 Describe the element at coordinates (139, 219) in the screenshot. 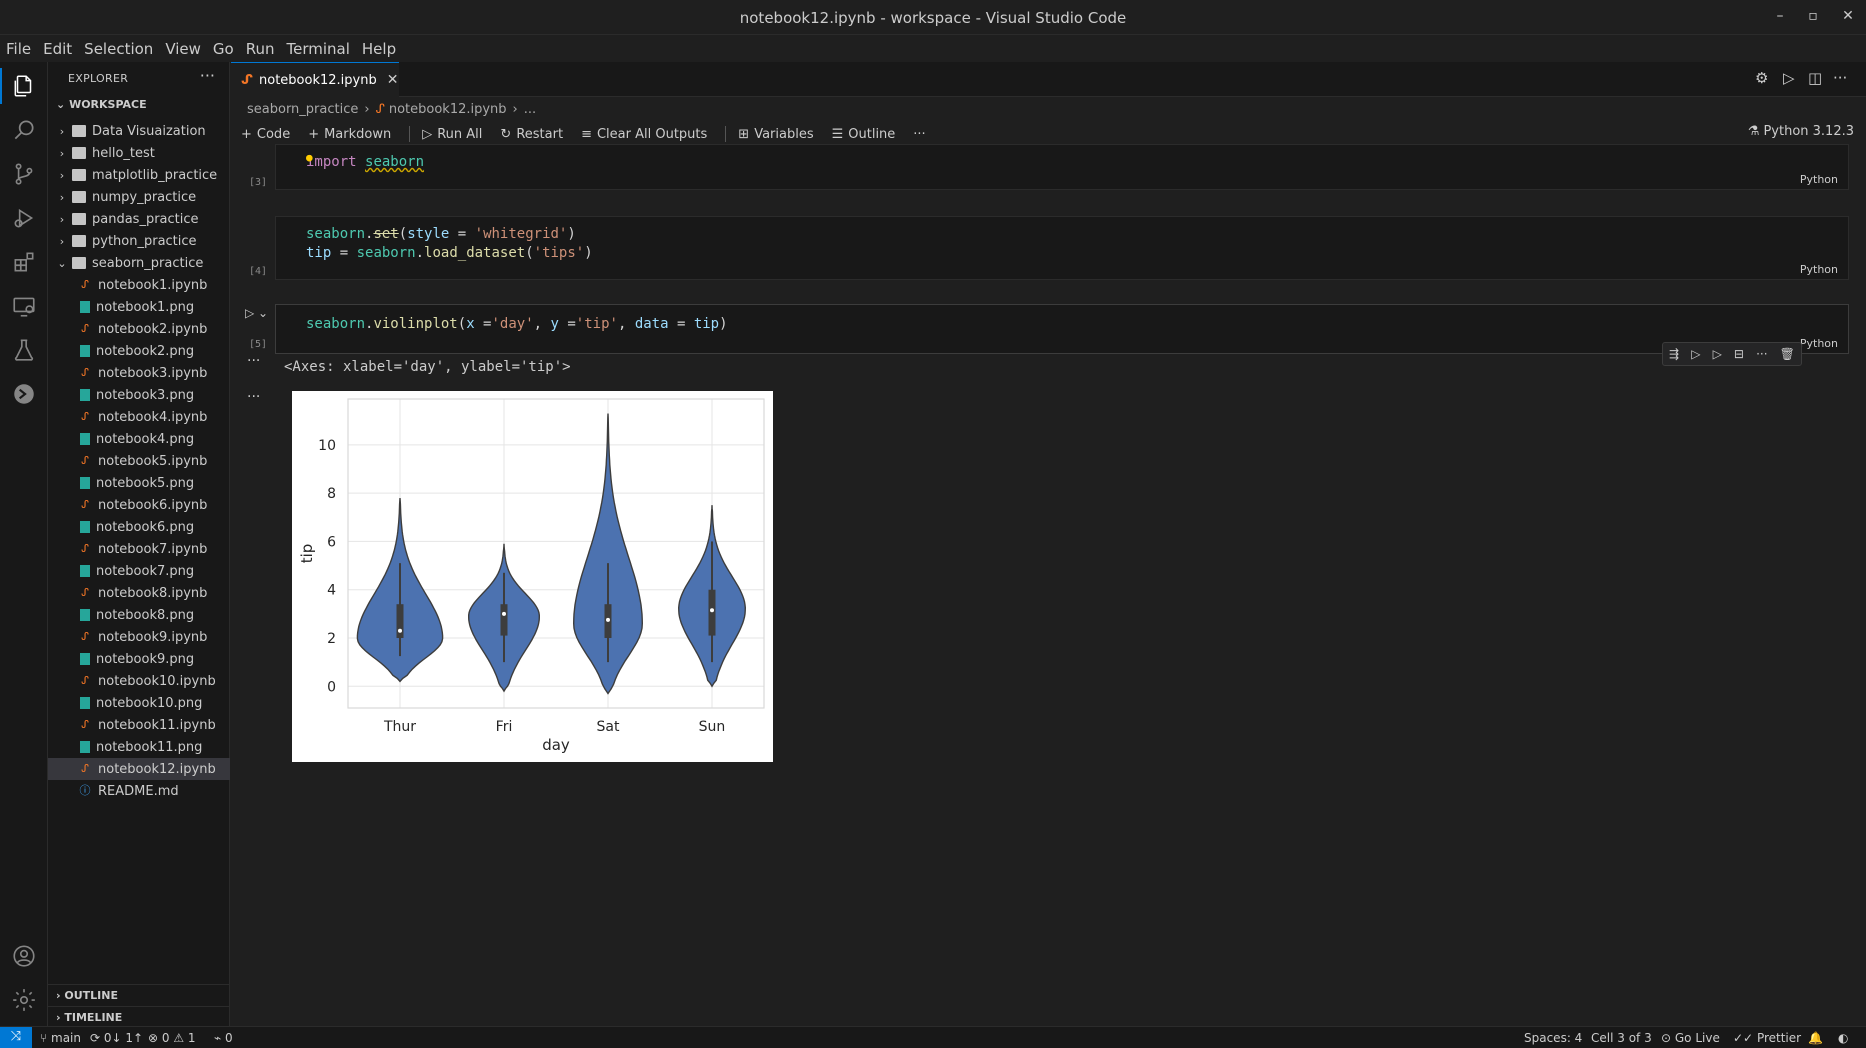

I see `tree-folder: › pandas_practice` at that location.